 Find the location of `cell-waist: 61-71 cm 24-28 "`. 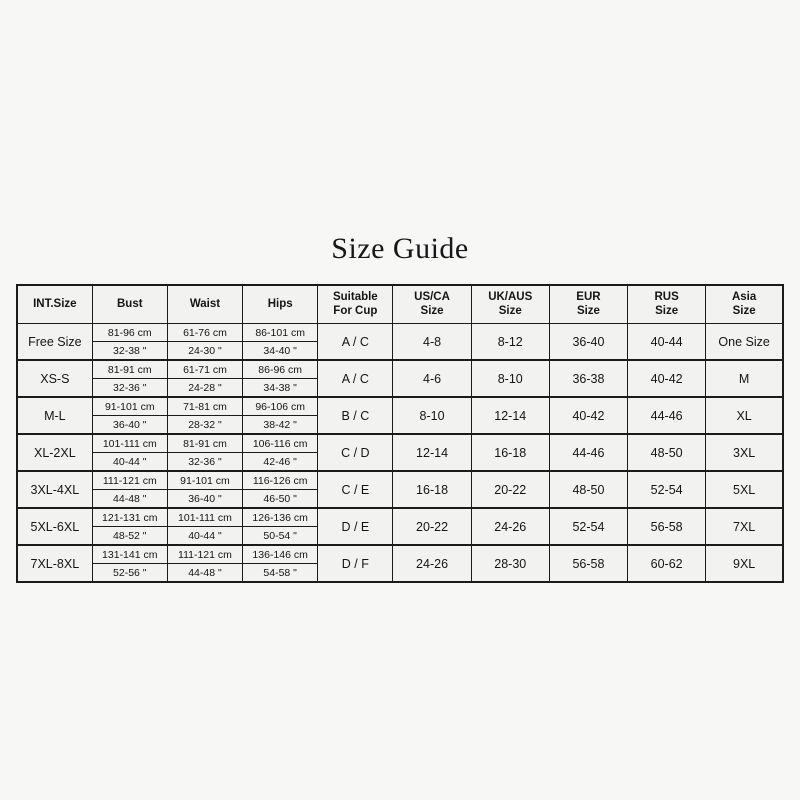

cell-waist: 61-71 cm 24-28 " is located at coordinates (205, 378).